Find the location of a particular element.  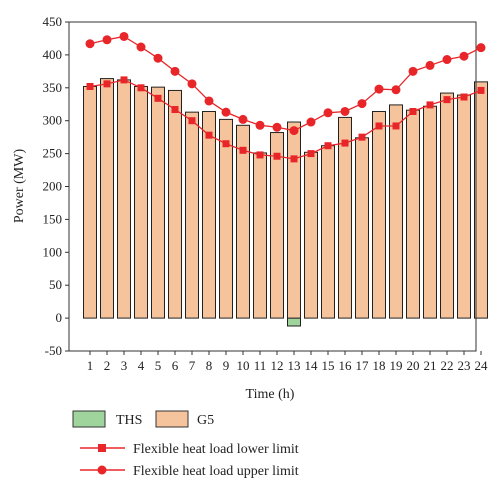

x-tick-label-15: 15 is located at coordinates (328, 365).